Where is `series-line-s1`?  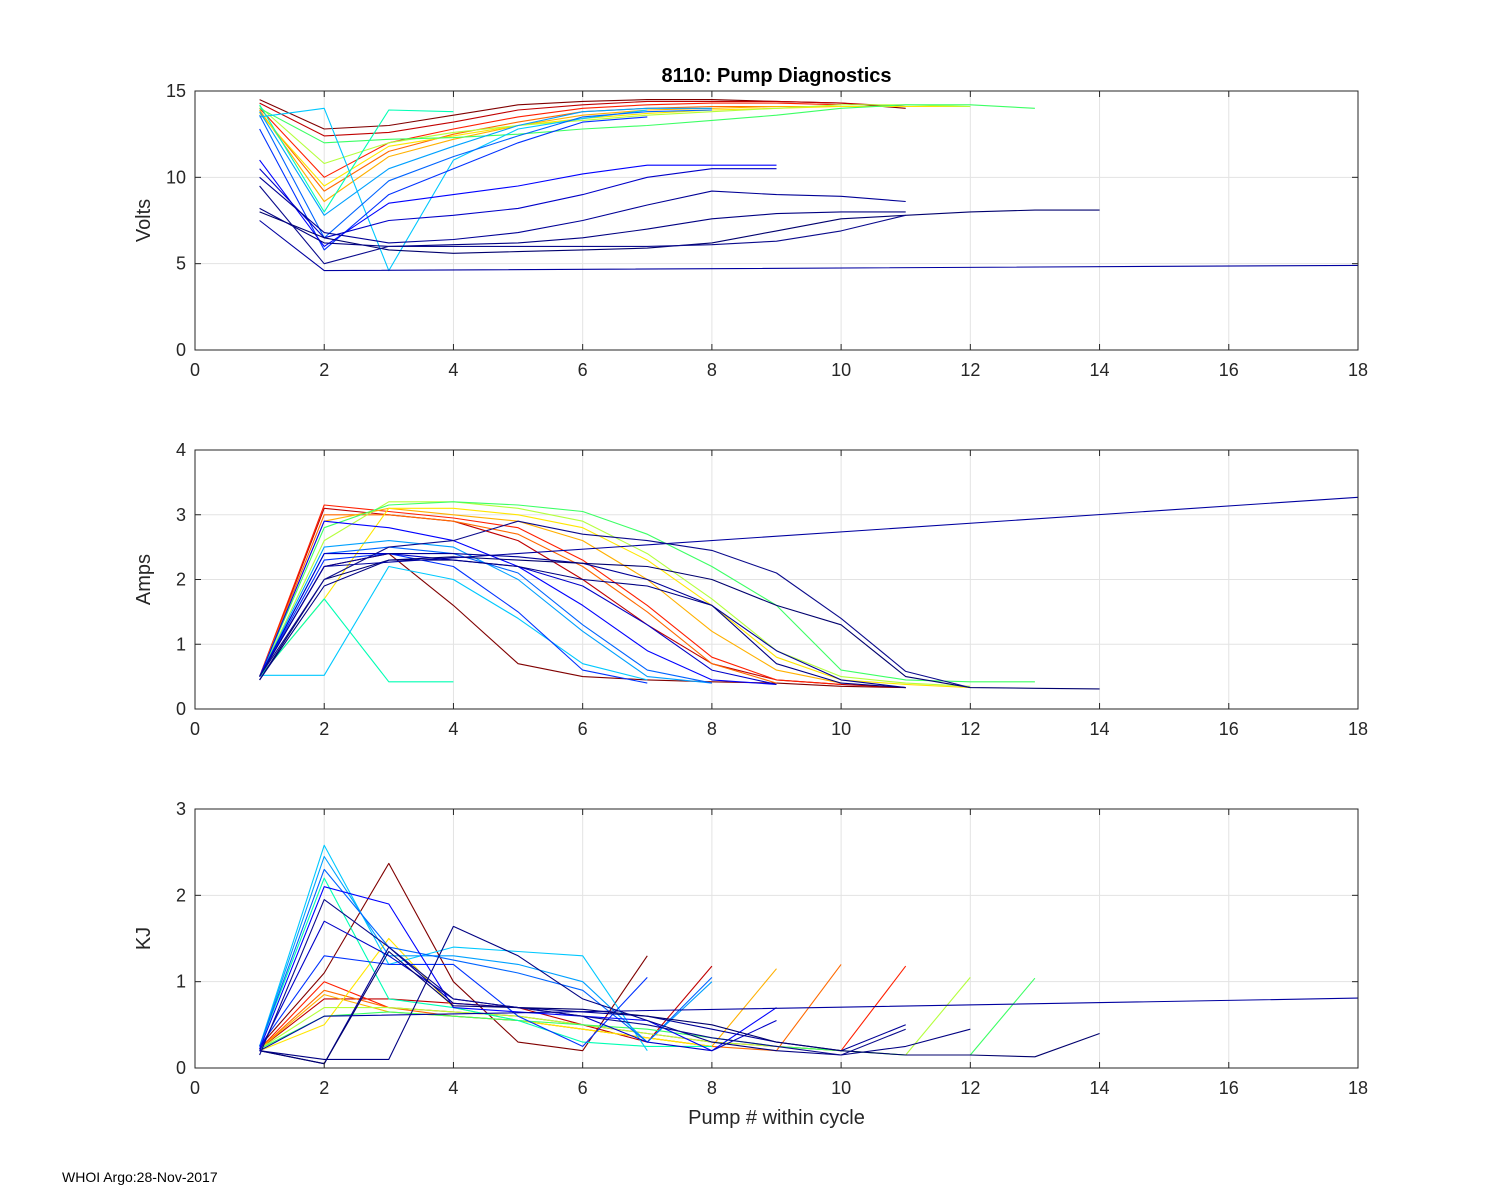
series-line-s1 is located at coordinates (453, 957).